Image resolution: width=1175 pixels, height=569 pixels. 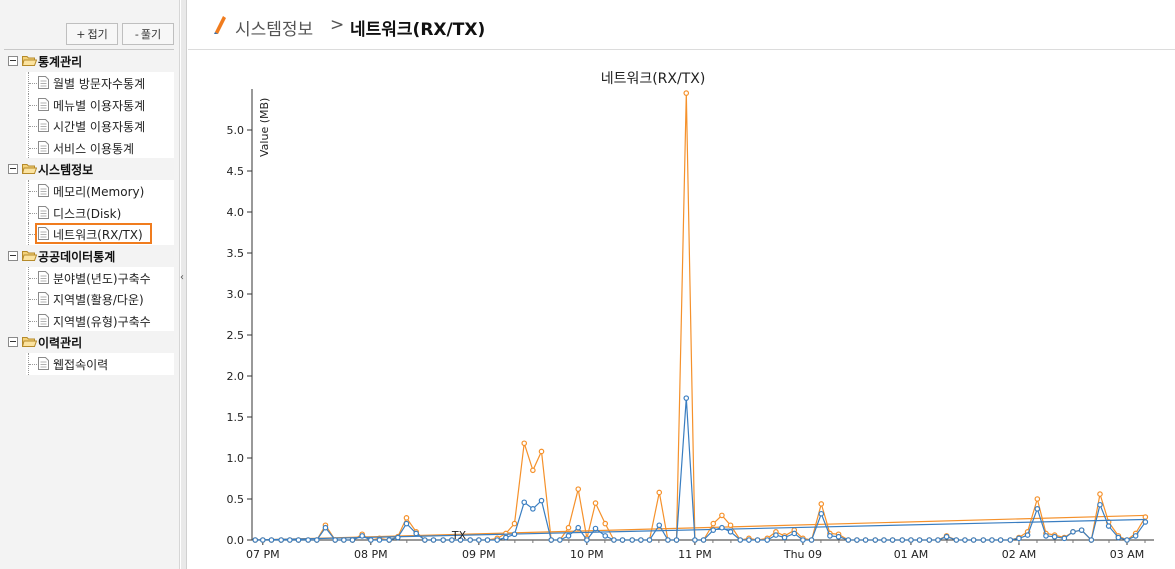 What do you see at coordinates (100, 299) in the screenshot?
I see `tree-item: 지역별(활용/다운)` at bounding box center [100, 299].